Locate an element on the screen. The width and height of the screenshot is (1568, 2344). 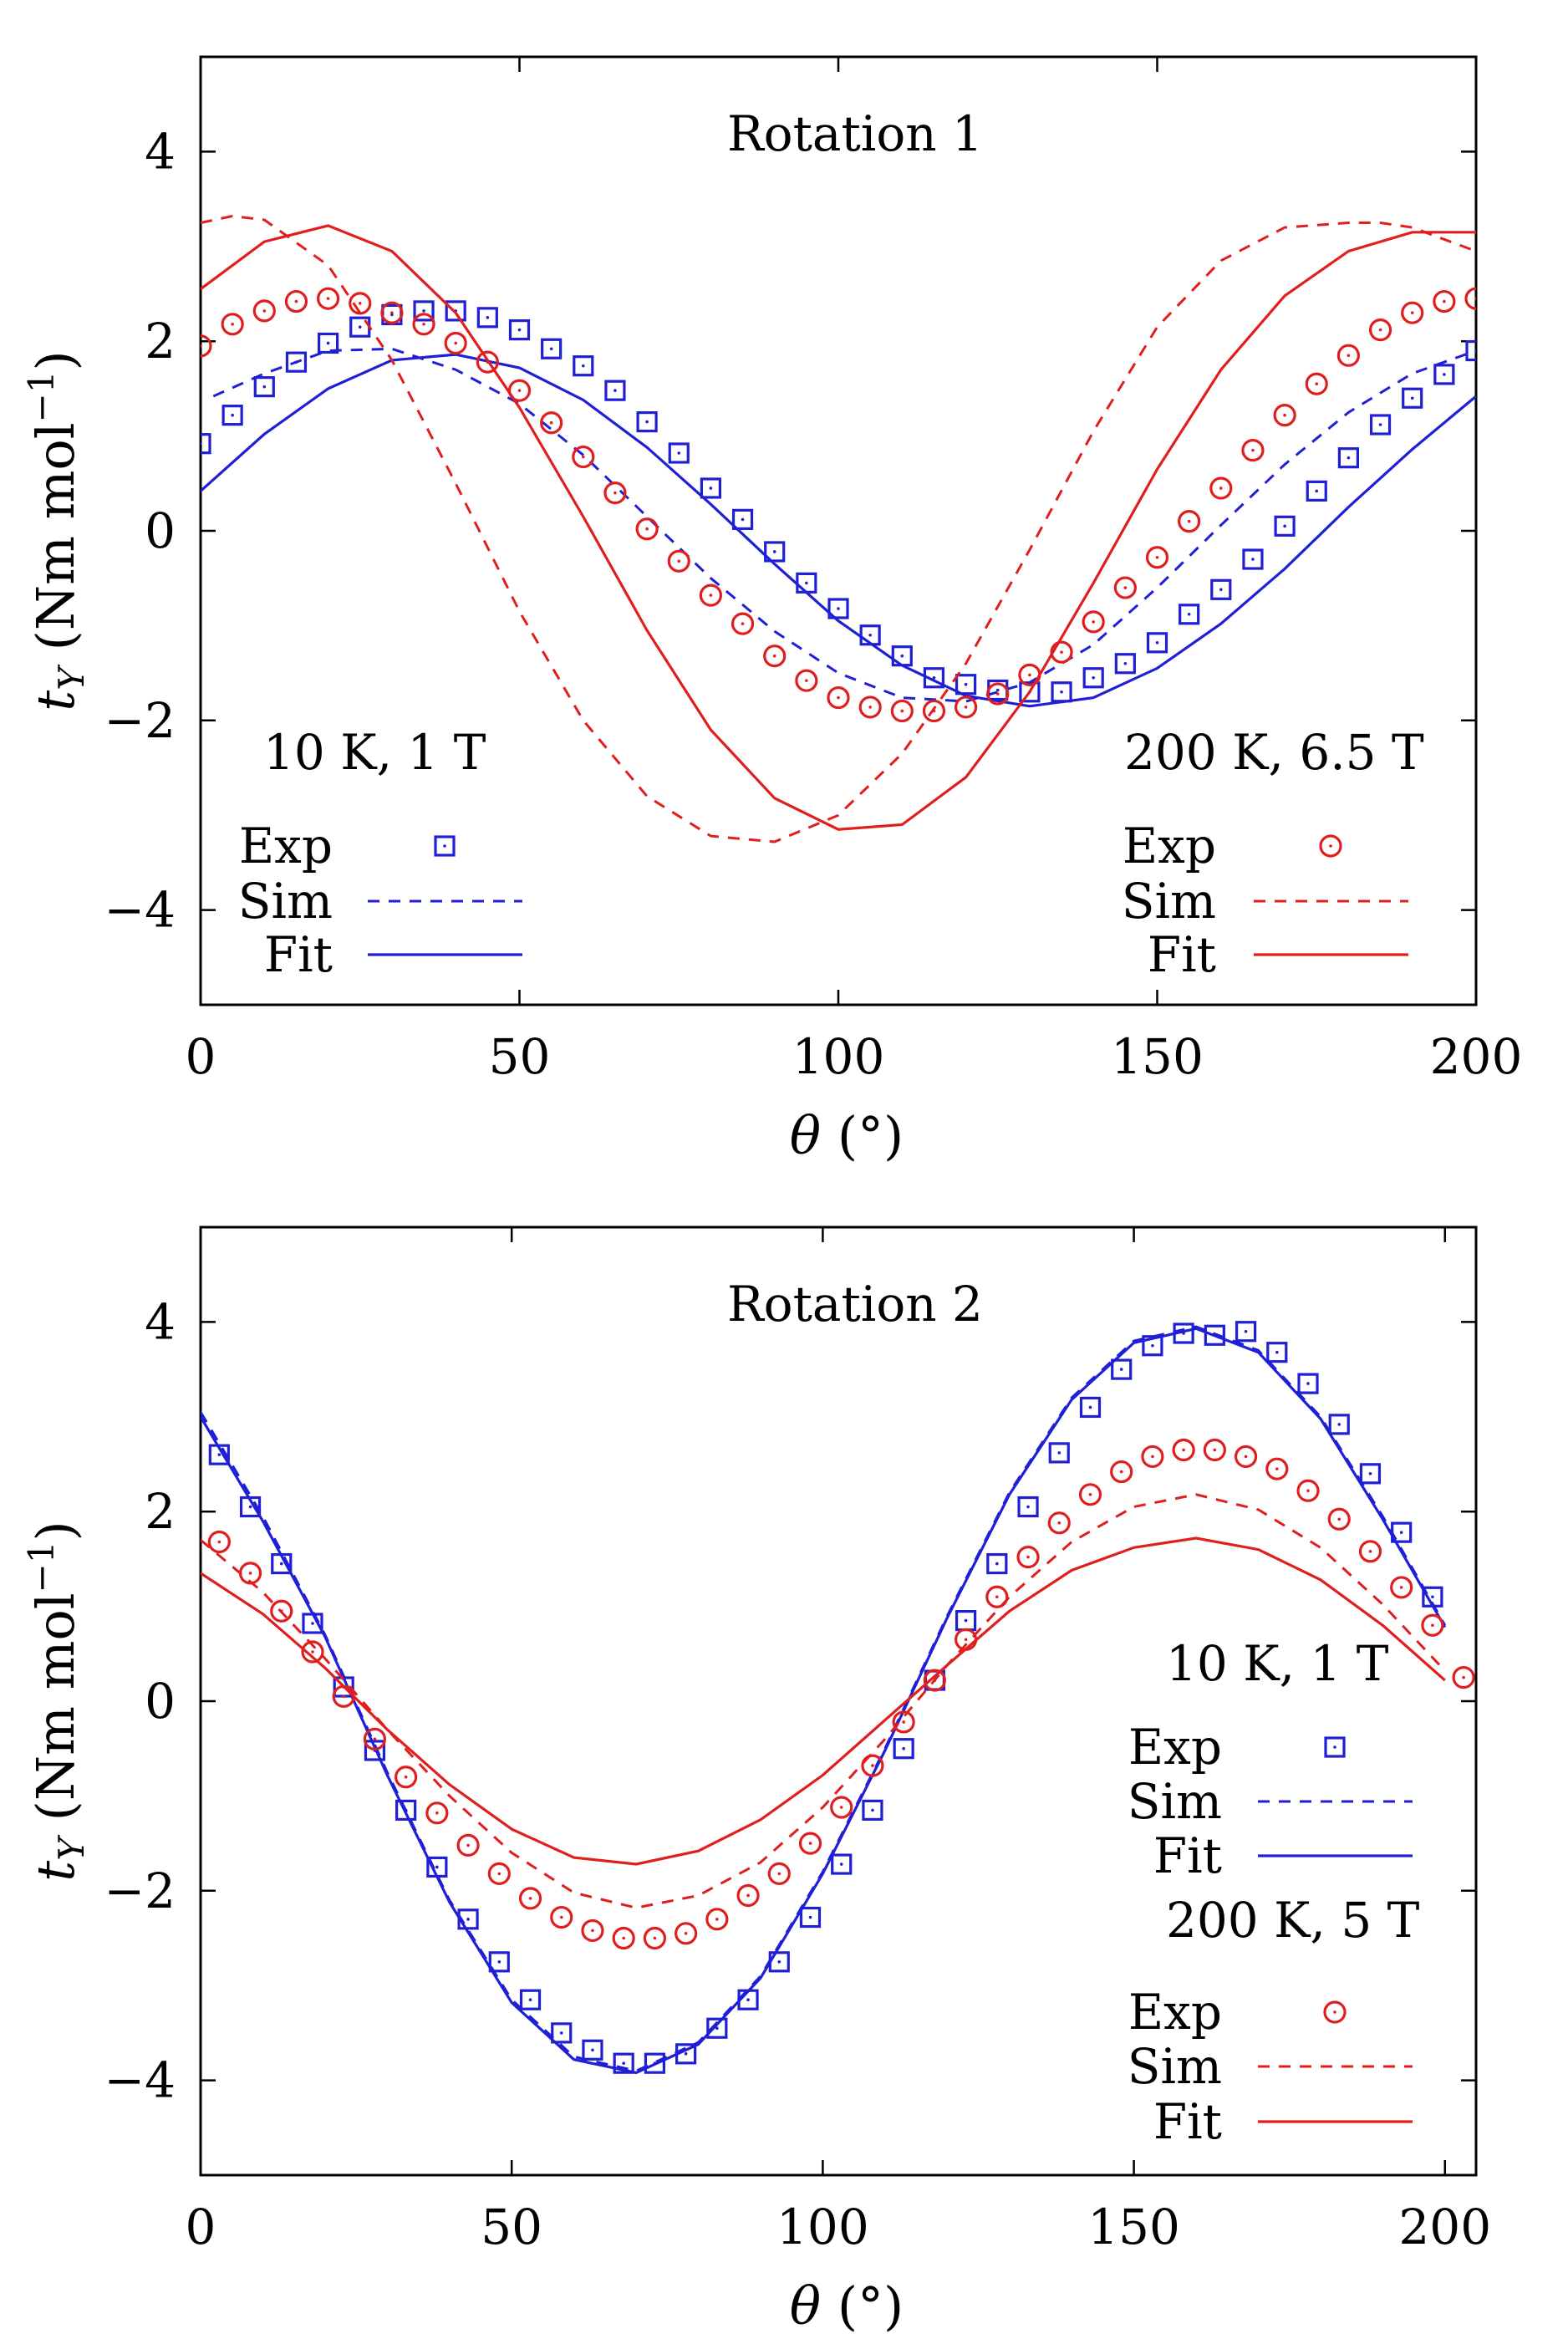
x-tick-label: 200 is located at coordinates (1444, 2227).